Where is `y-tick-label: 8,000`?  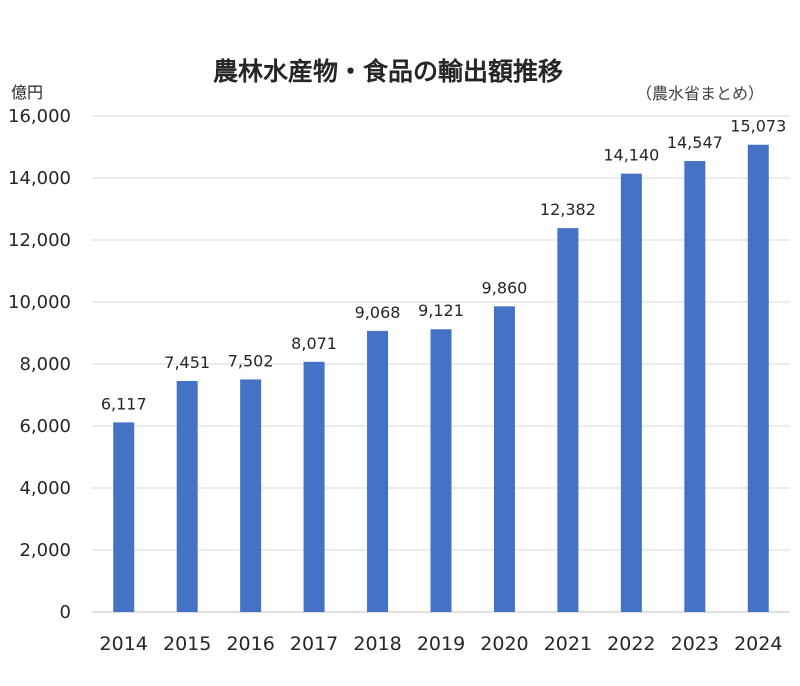 y-tick-label: 8,000 is located at coordinates (45, 364).